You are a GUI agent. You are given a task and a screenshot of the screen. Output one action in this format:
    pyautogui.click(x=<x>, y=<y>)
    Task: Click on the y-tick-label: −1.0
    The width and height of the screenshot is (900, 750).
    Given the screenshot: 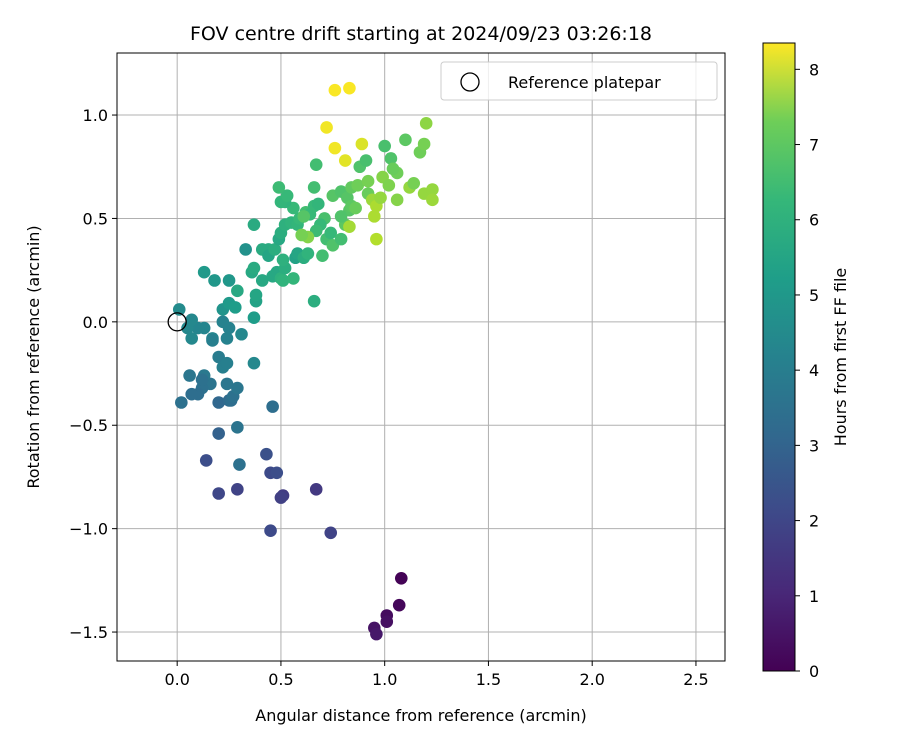 What is the action you would take?
    pyautogui.click(x=88, y=529)
    